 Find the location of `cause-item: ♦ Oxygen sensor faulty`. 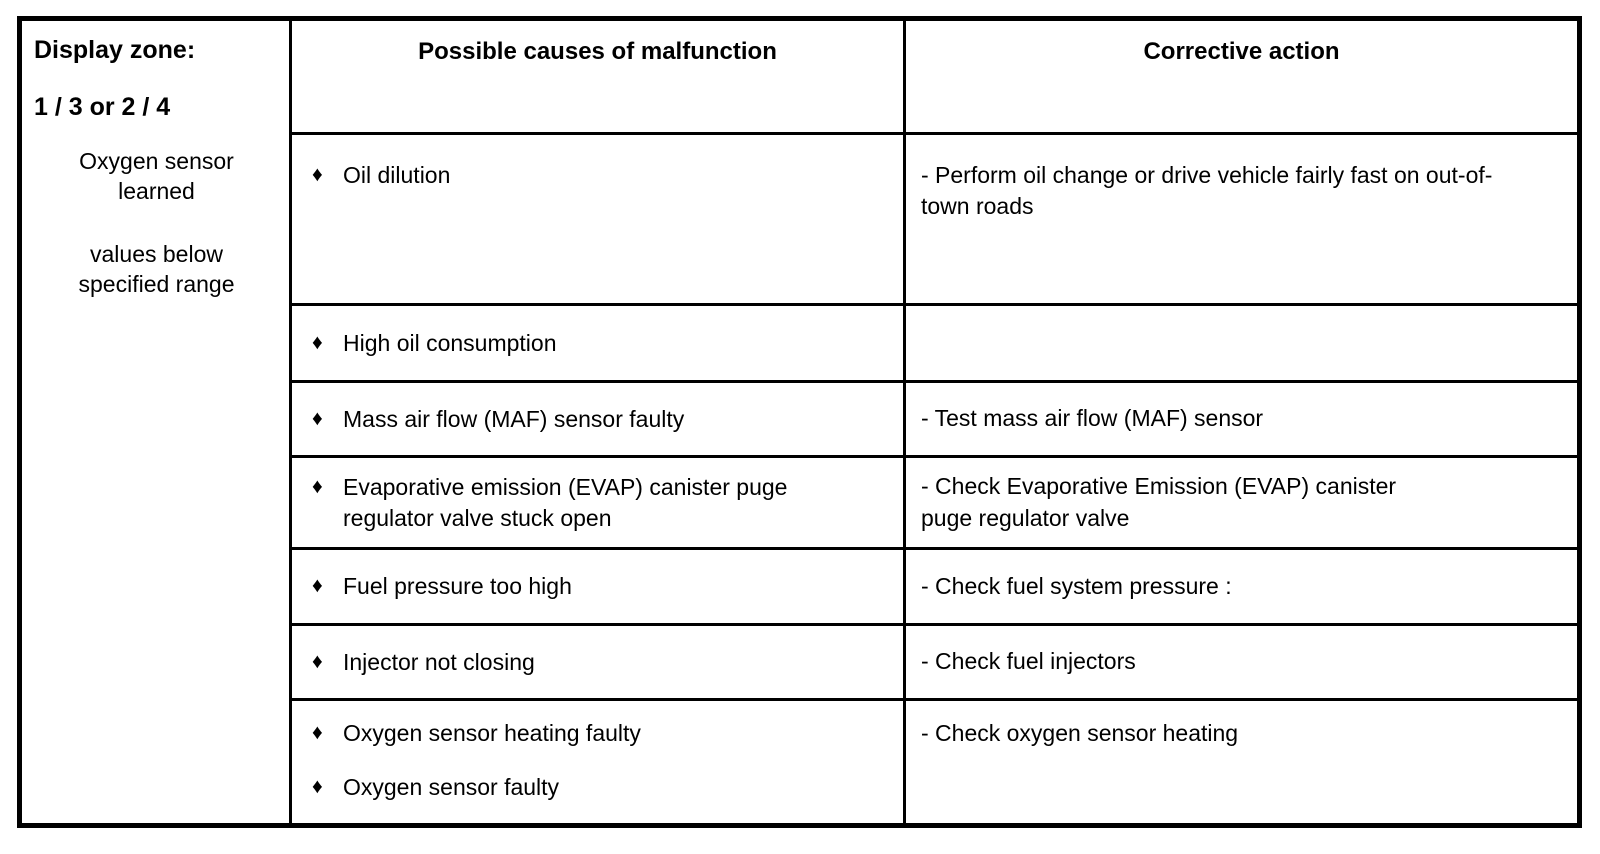

cause-item: ♦ Oxygen sensor faulty is located at coordinates (600, 787).